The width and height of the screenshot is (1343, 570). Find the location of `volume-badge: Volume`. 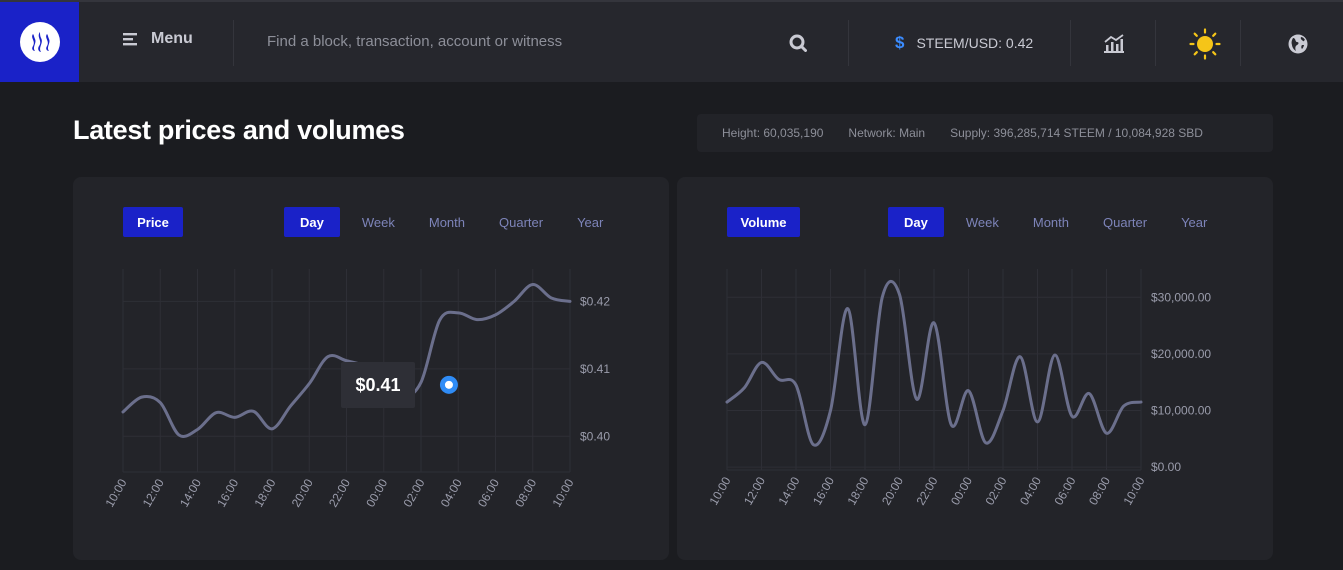

volume-badge: Volume is located at coordinates (763, 222).